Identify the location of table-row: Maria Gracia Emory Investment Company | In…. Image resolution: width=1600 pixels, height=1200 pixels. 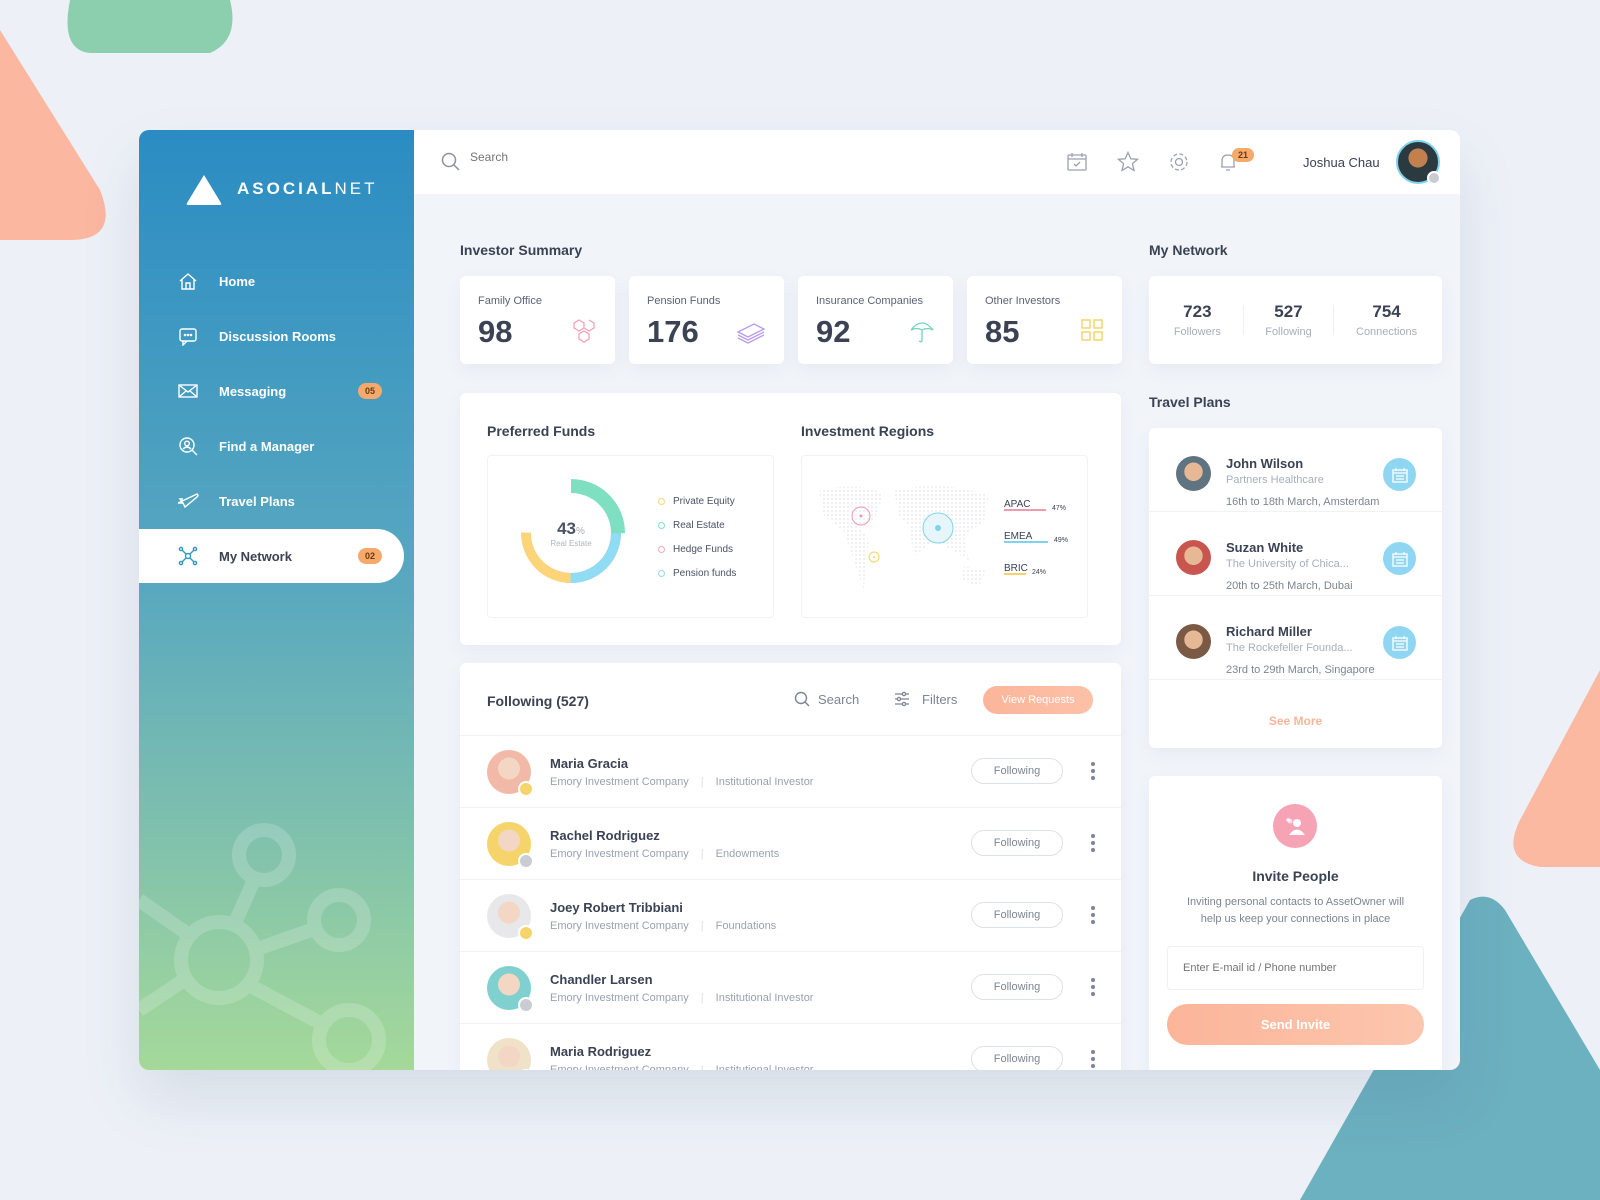
(790, 771).